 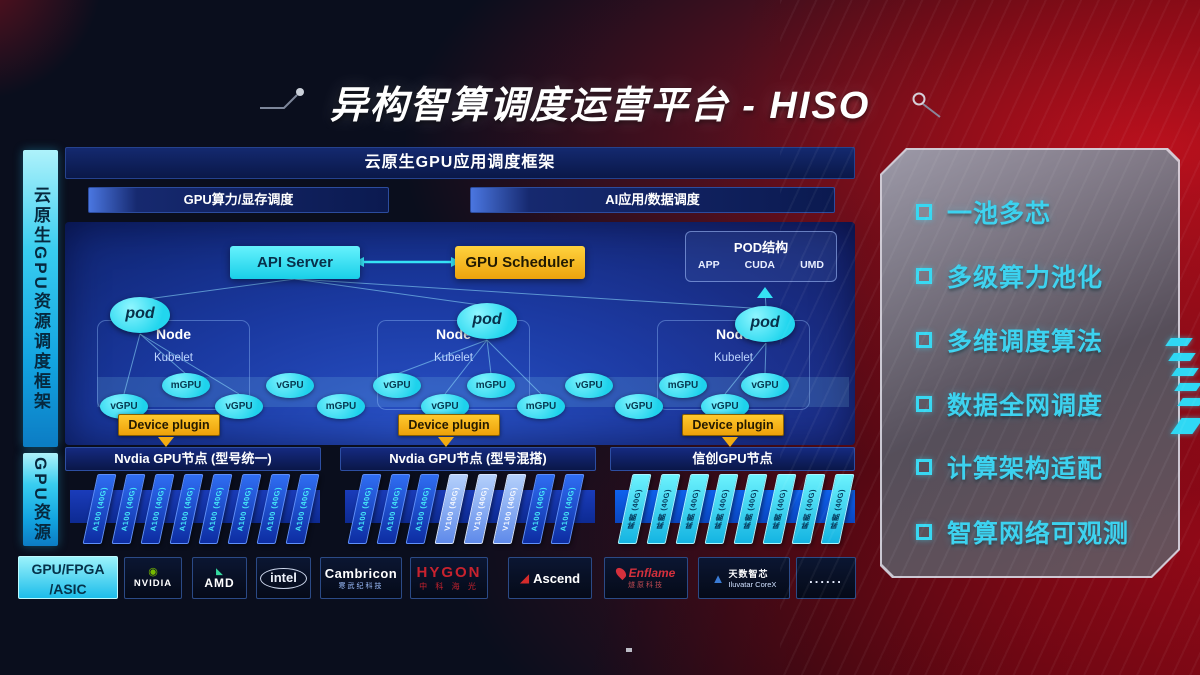 What do you see at coordinates (140, 315) in the screenshot?
I see `pod-ellipse-1: pod` at bounding box center [140, 315].